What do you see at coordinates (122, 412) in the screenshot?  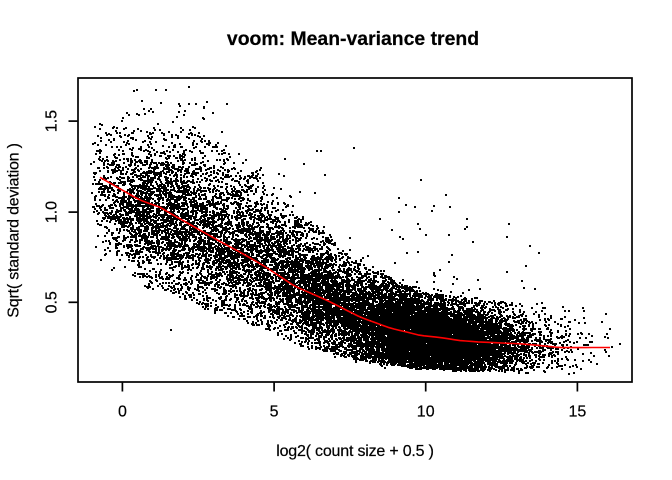 I see `svg-text: 0` at bounding box center [122, 412].